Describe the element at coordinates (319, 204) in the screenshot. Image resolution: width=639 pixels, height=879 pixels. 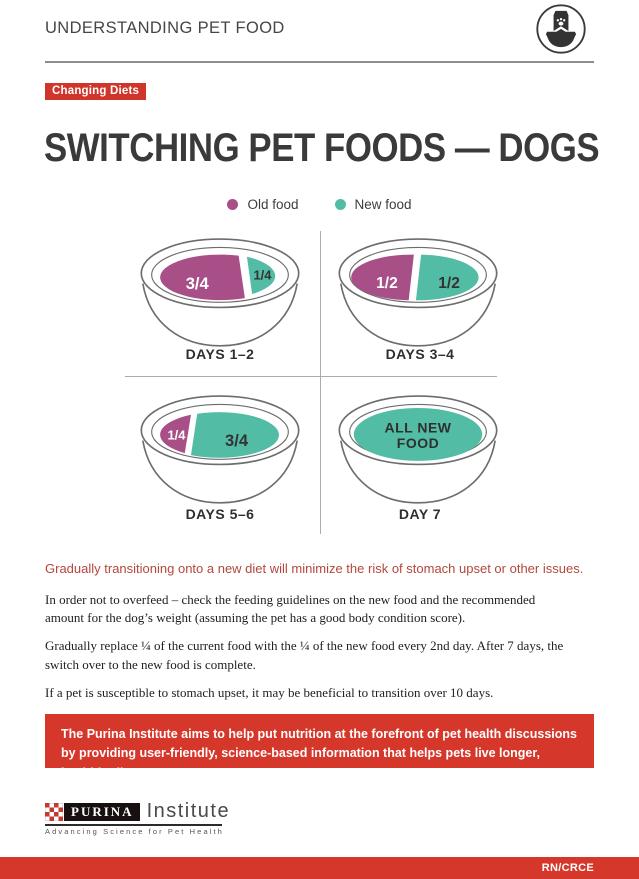
I see `legend: Old food New food` at that location.